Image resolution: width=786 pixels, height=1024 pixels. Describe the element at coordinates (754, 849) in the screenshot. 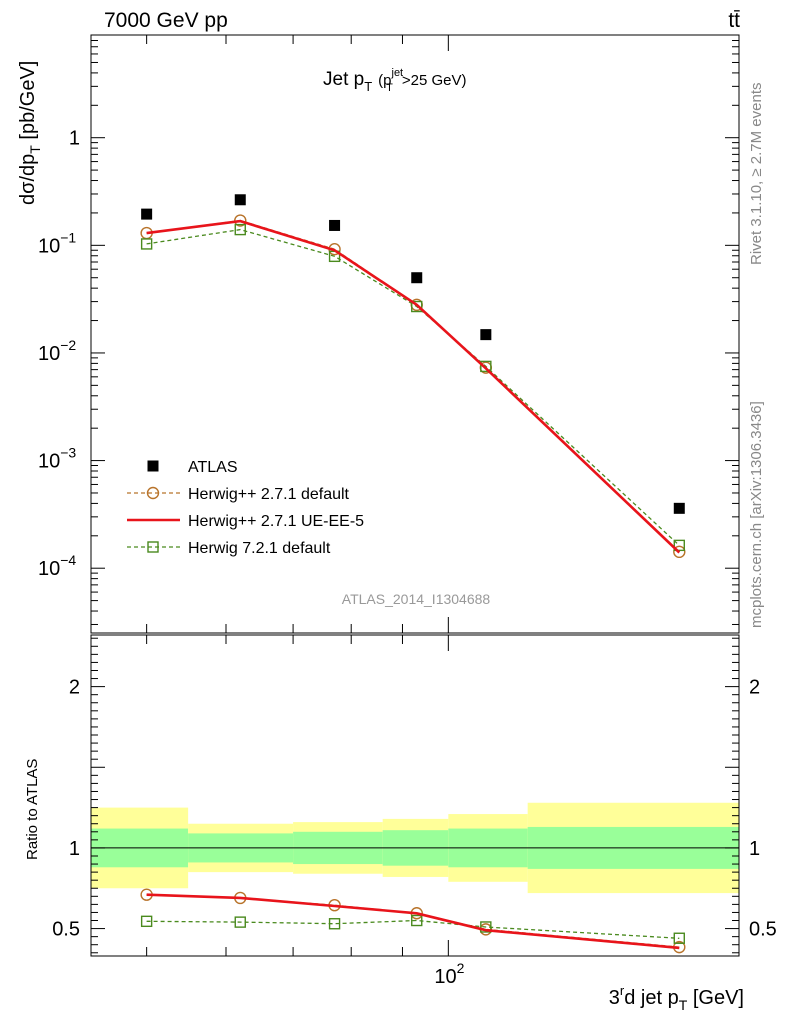

I see `ratio-y-tick-label-right: 1` at that location.